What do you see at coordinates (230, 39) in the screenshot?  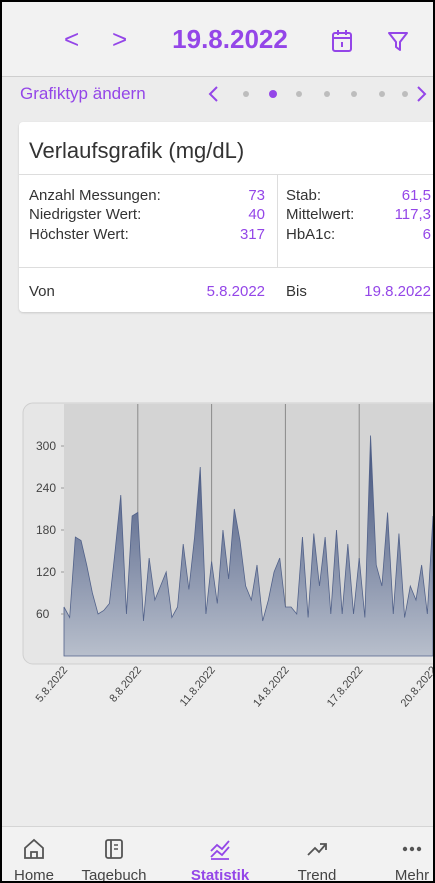 I see `current-date: 19.8.2022` at bounding box center [230, 39].